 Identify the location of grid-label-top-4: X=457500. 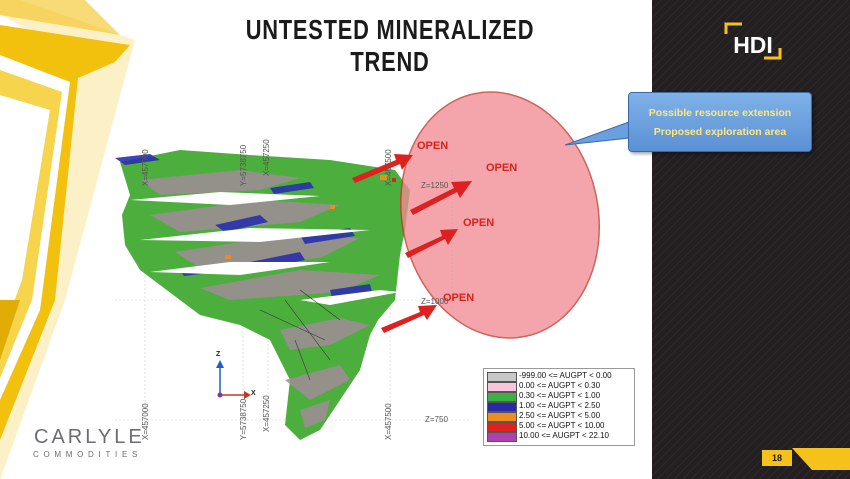
(388, 167).